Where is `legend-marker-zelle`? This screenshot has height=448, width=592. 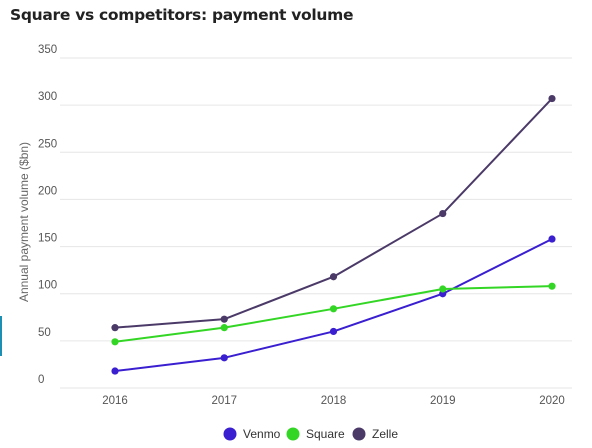 legend-marker-zelle is located at coordinates (359, 434).